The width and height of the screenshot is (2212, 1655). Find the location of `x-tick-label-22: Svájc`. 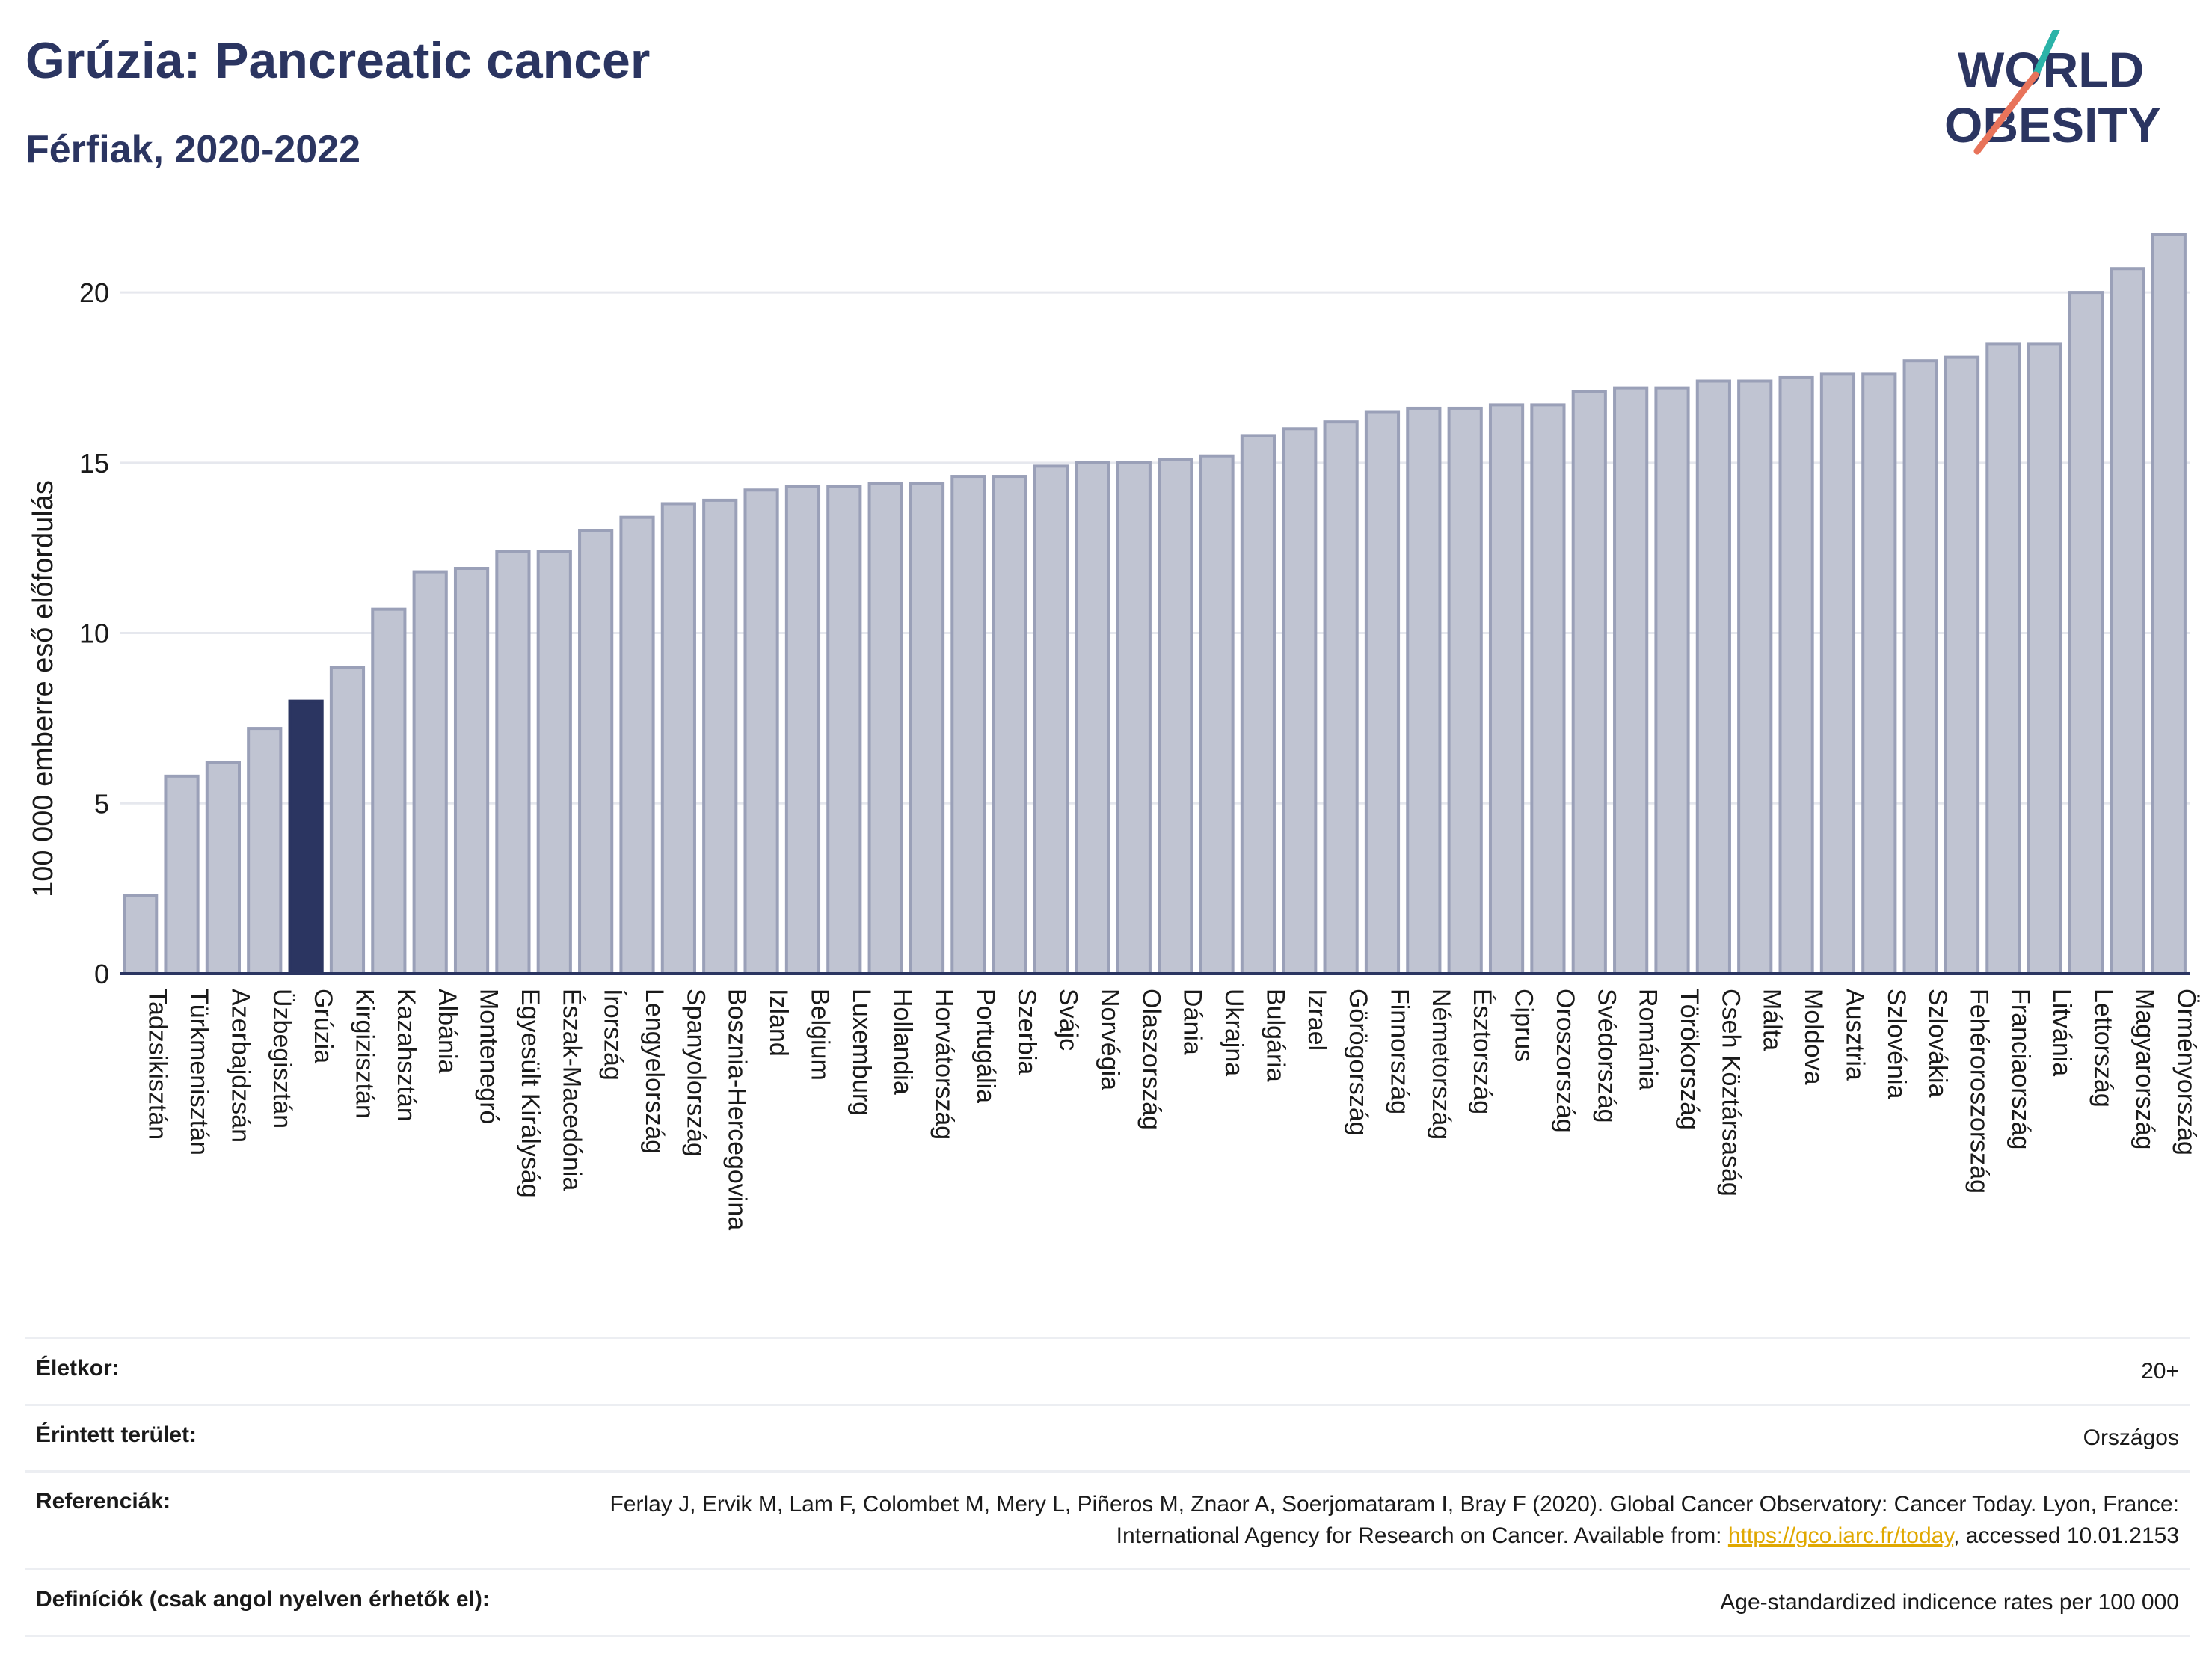

x-tick-label-22: Svájc is located at coordinates (1068, 1020).